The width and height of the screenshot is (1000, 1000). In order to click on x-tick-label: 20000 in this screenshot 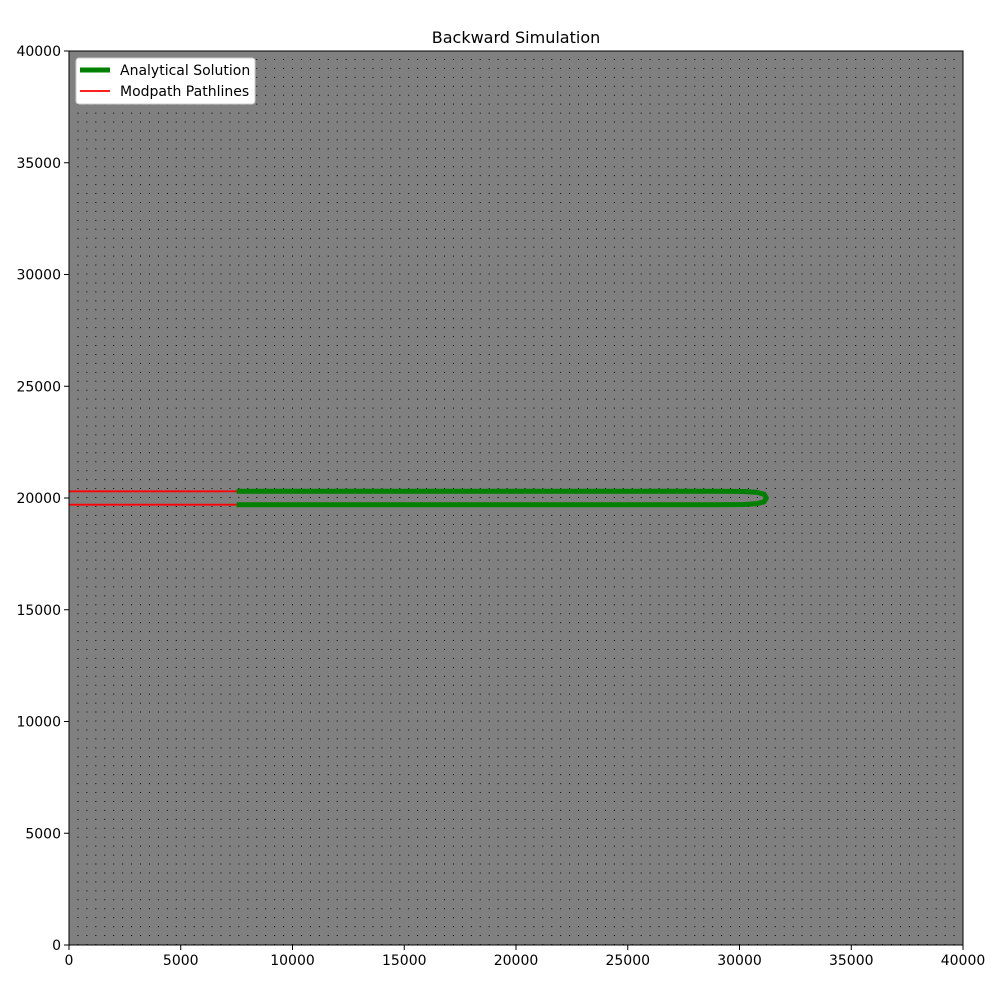, I will do `click(516, 961)`.